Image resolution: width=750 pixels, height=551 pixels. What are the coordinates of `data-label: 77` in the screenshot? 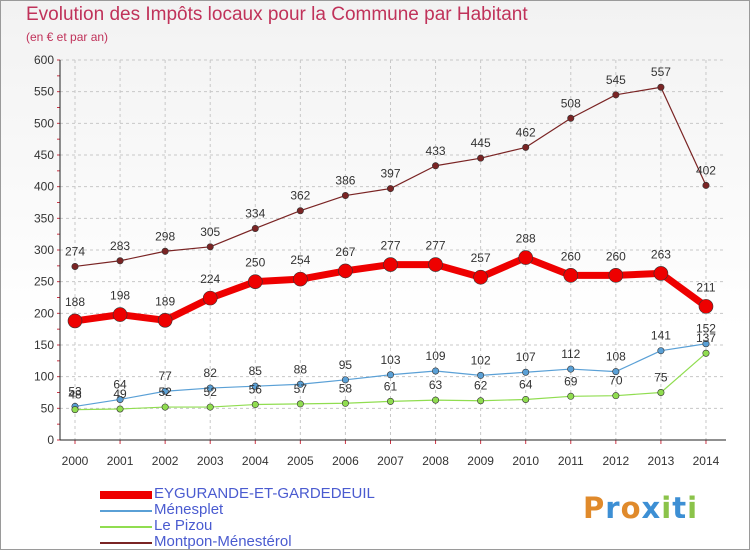 It's located at (165, 376).